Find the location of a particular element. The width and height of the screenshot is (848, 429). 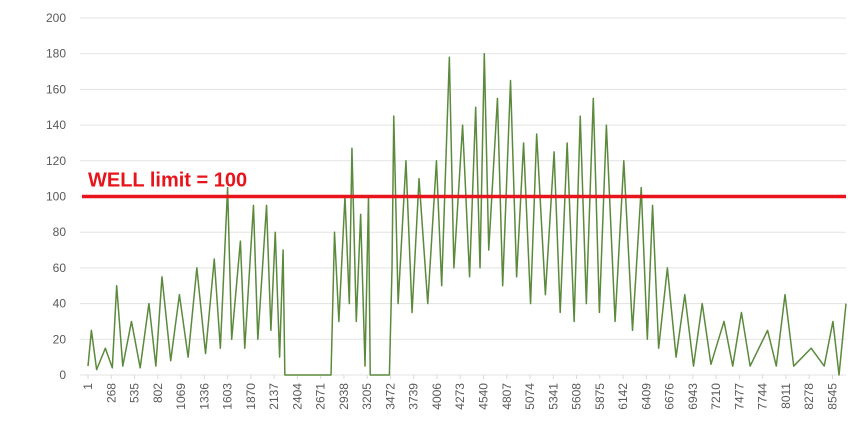

x-tick-label: 5341 is located at coordinates (553, 396).